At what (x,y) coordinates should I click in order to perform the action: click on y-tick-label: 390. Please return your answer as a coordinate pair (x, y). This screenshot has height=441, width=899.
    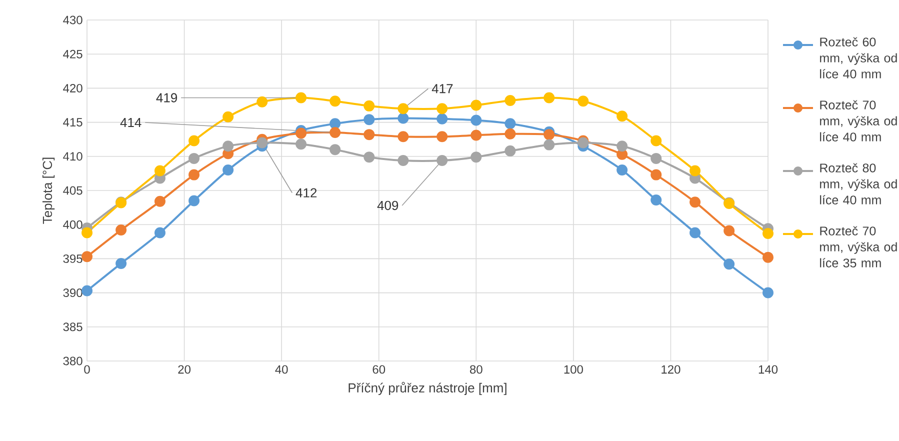
    Looking at the image, I should click on (72, 293).